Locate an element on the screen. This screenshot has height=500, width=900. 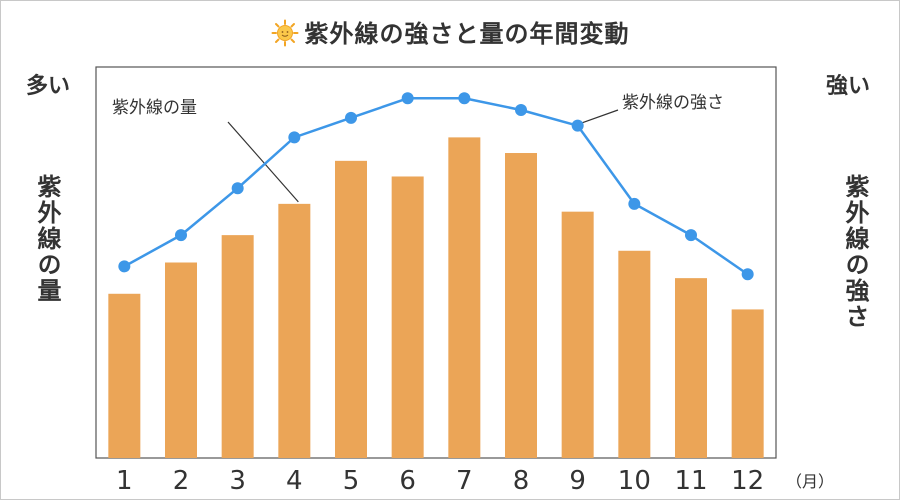
x-tick-label: 8 is located at coordinates (521, 481).